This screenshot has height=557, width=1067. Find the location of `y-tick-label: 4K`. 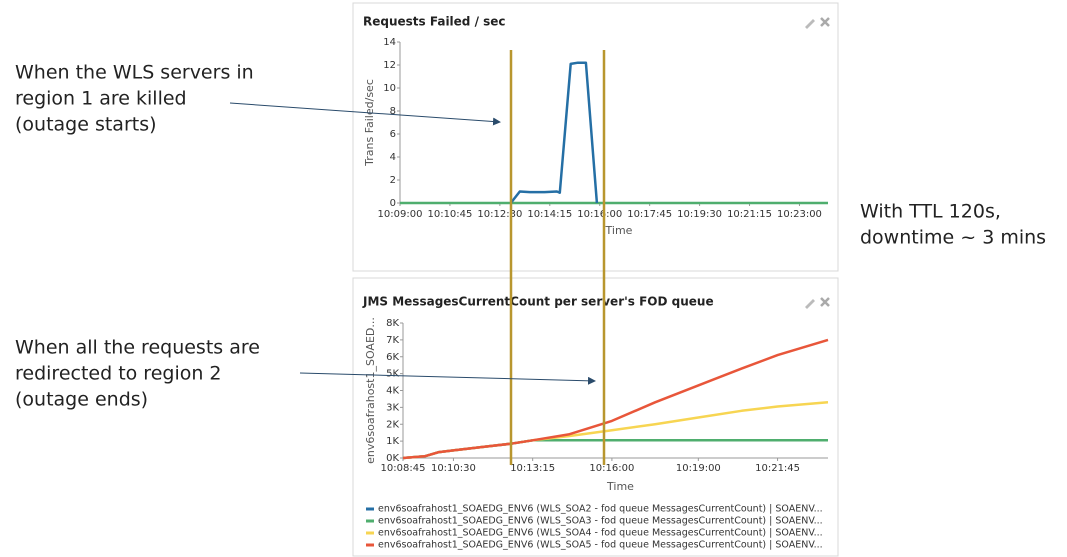

y-tick-label: 4K is located at coordinates (392, 391).